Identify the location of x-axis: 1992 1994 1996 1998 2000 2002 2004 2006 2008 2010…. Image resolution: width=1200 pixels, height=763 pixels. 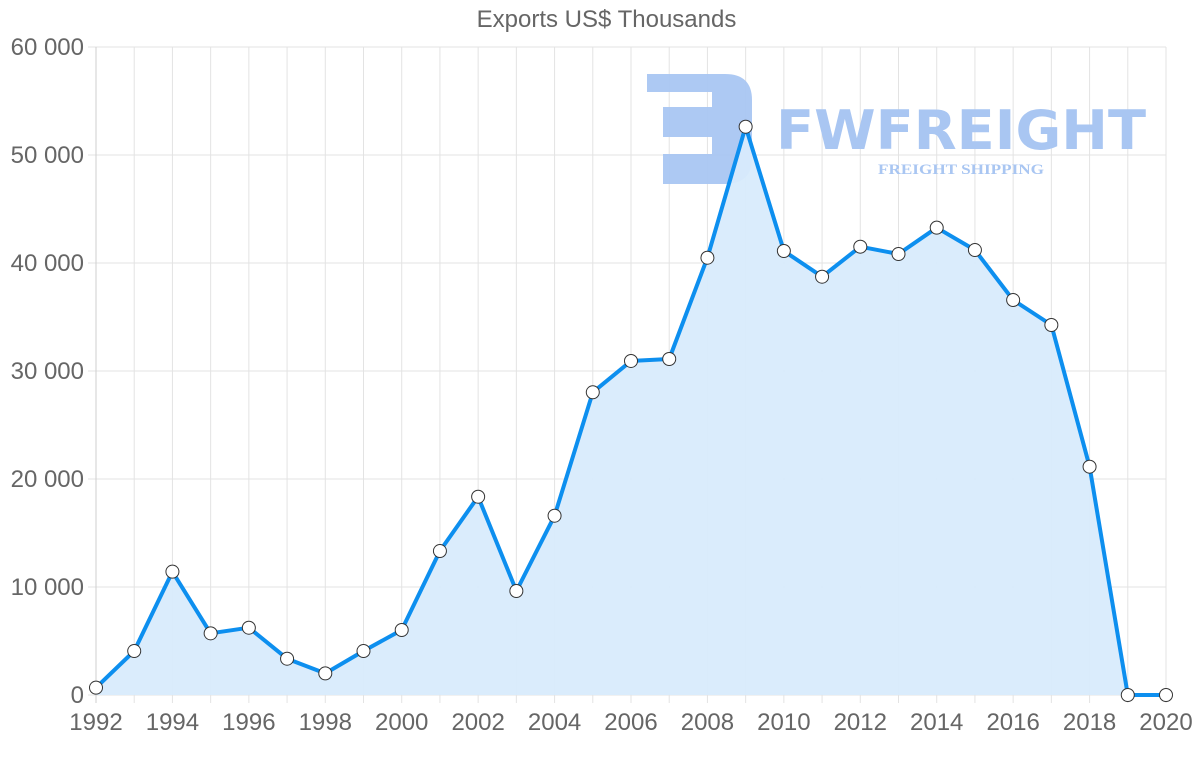
(630, 722).